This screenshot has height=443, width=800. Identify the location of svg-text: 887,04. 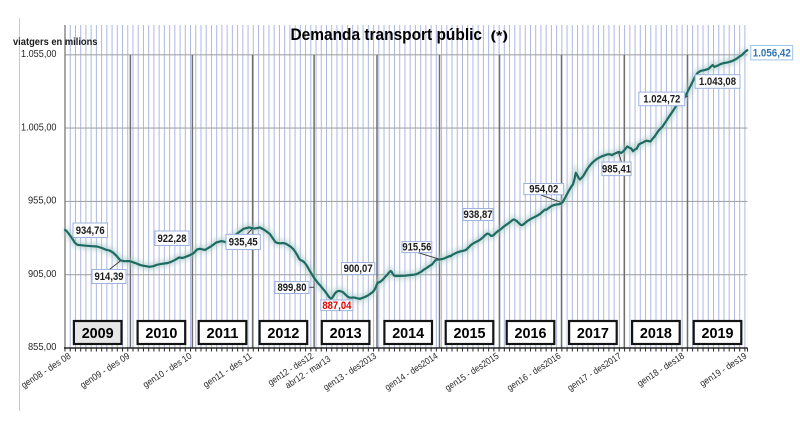
(337, 306).